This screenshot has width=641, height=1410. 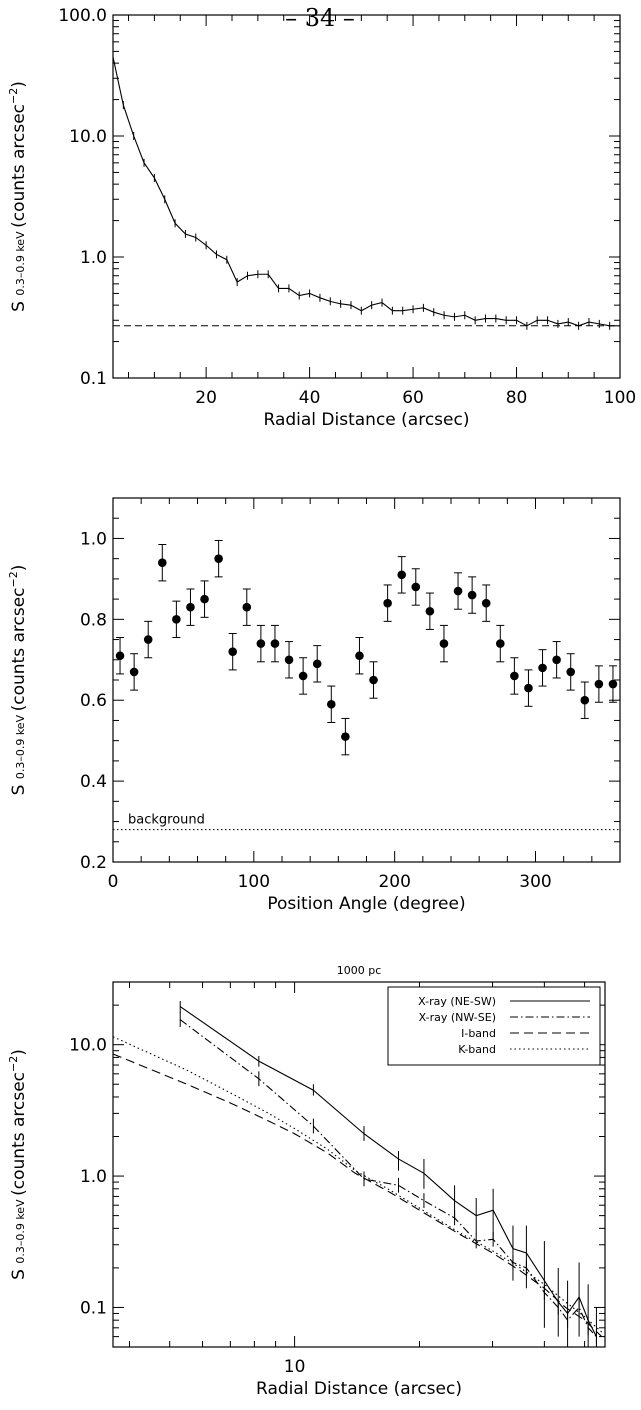 I want to click on y-axis-label-3-s: S, so click(x=19, y=1272).